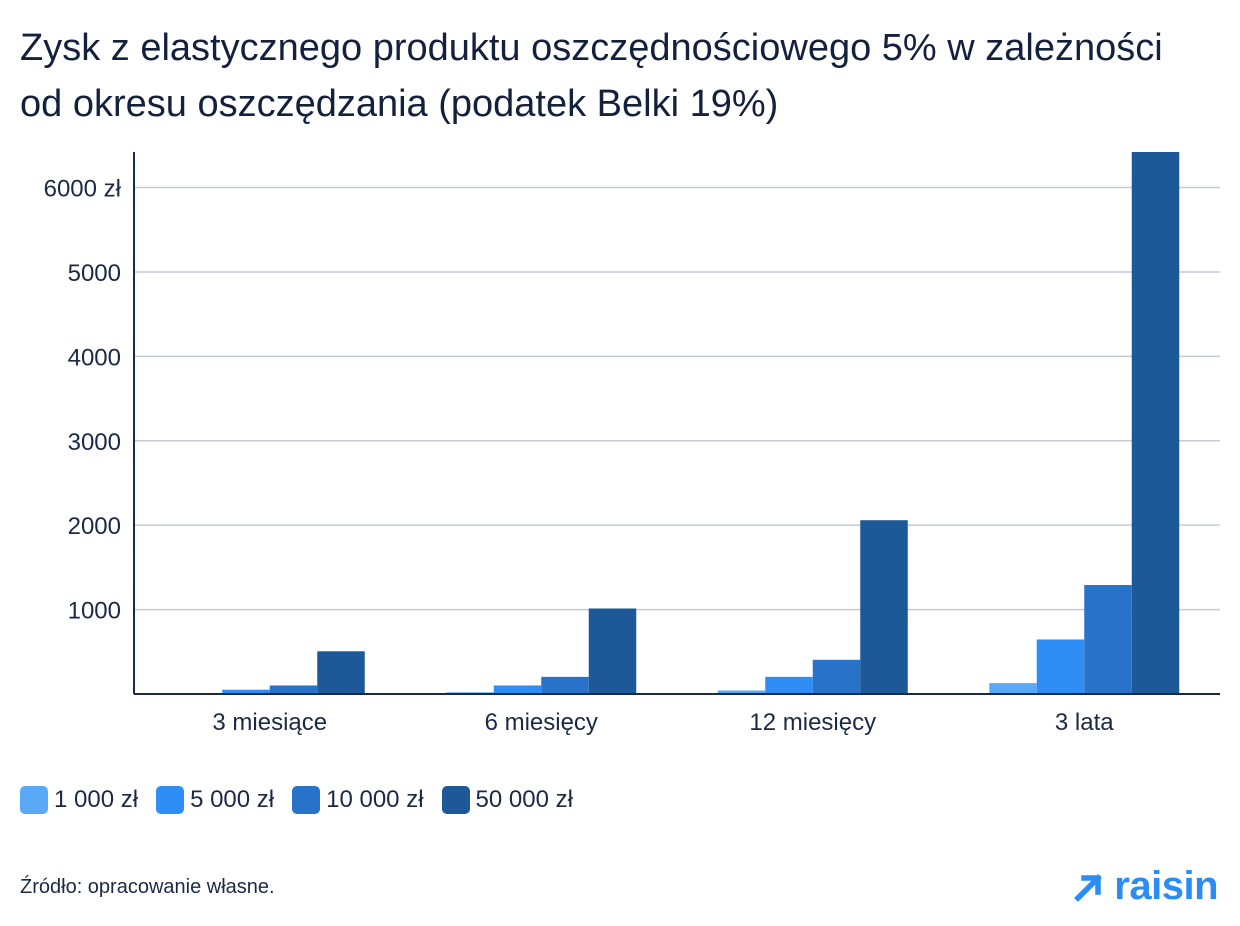 The image size is (1240, 926). I want to click on x-tick-labels: 3 miesiące 6 miesięcy 12 miesięcy 3 lata, so click(663, 722).